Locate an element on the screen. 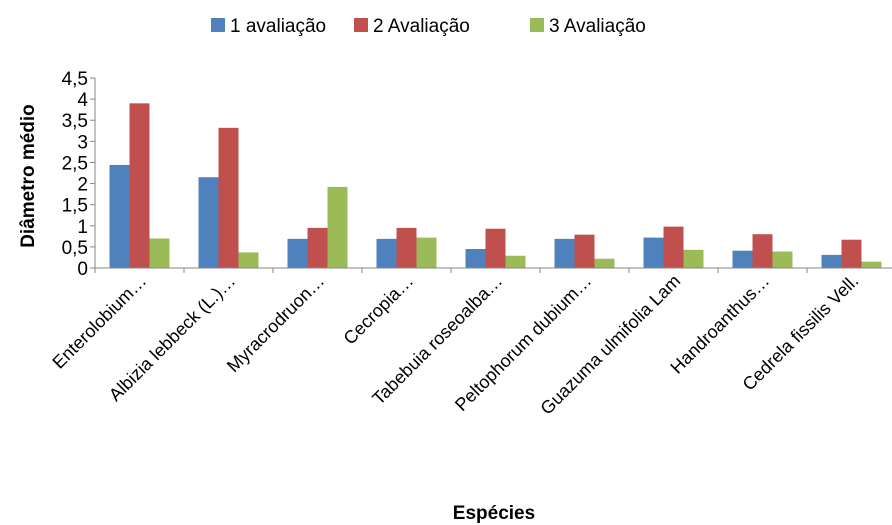  y-tick-label: 2,5 is located at coordinates (75, 163).